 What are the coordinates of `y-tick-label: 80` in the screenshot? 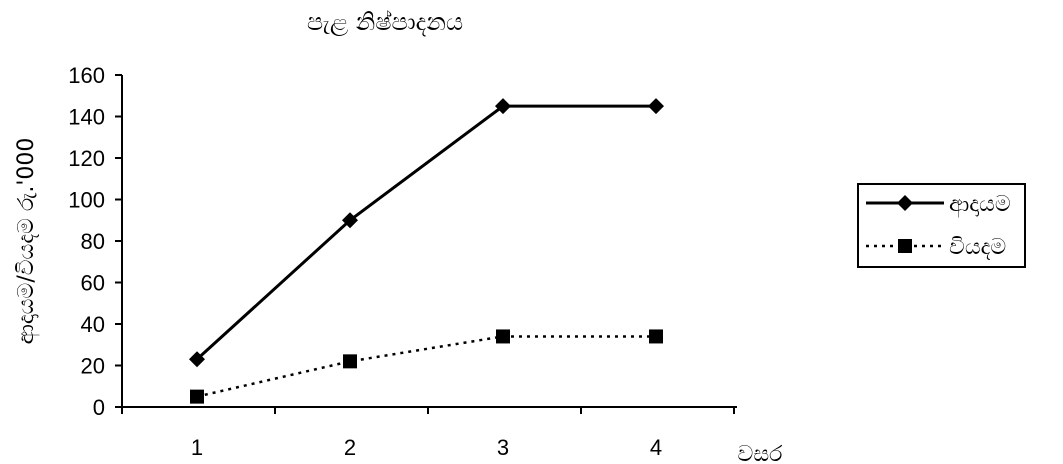 It's located at (93, 241).